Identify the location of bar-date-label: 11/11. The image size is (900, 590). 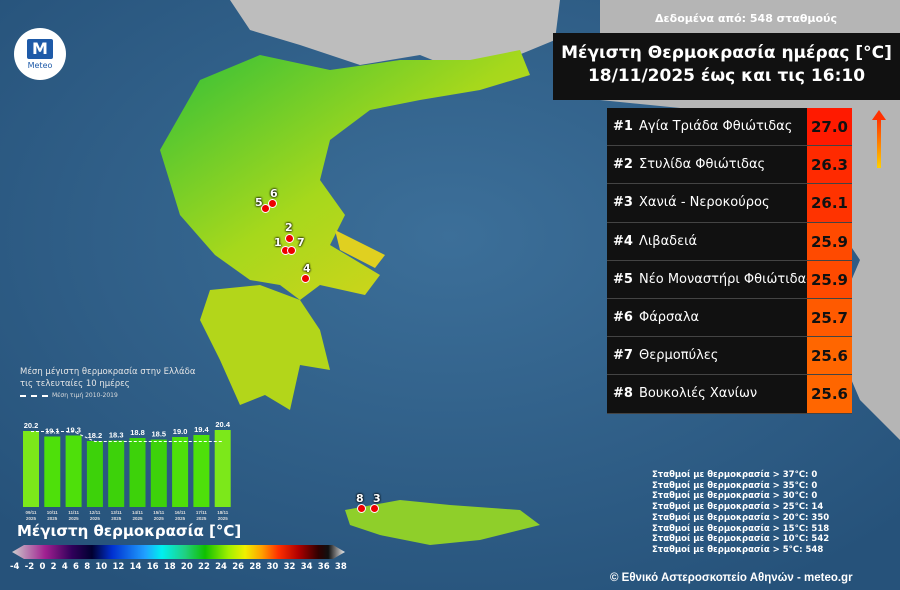
(73, 512).